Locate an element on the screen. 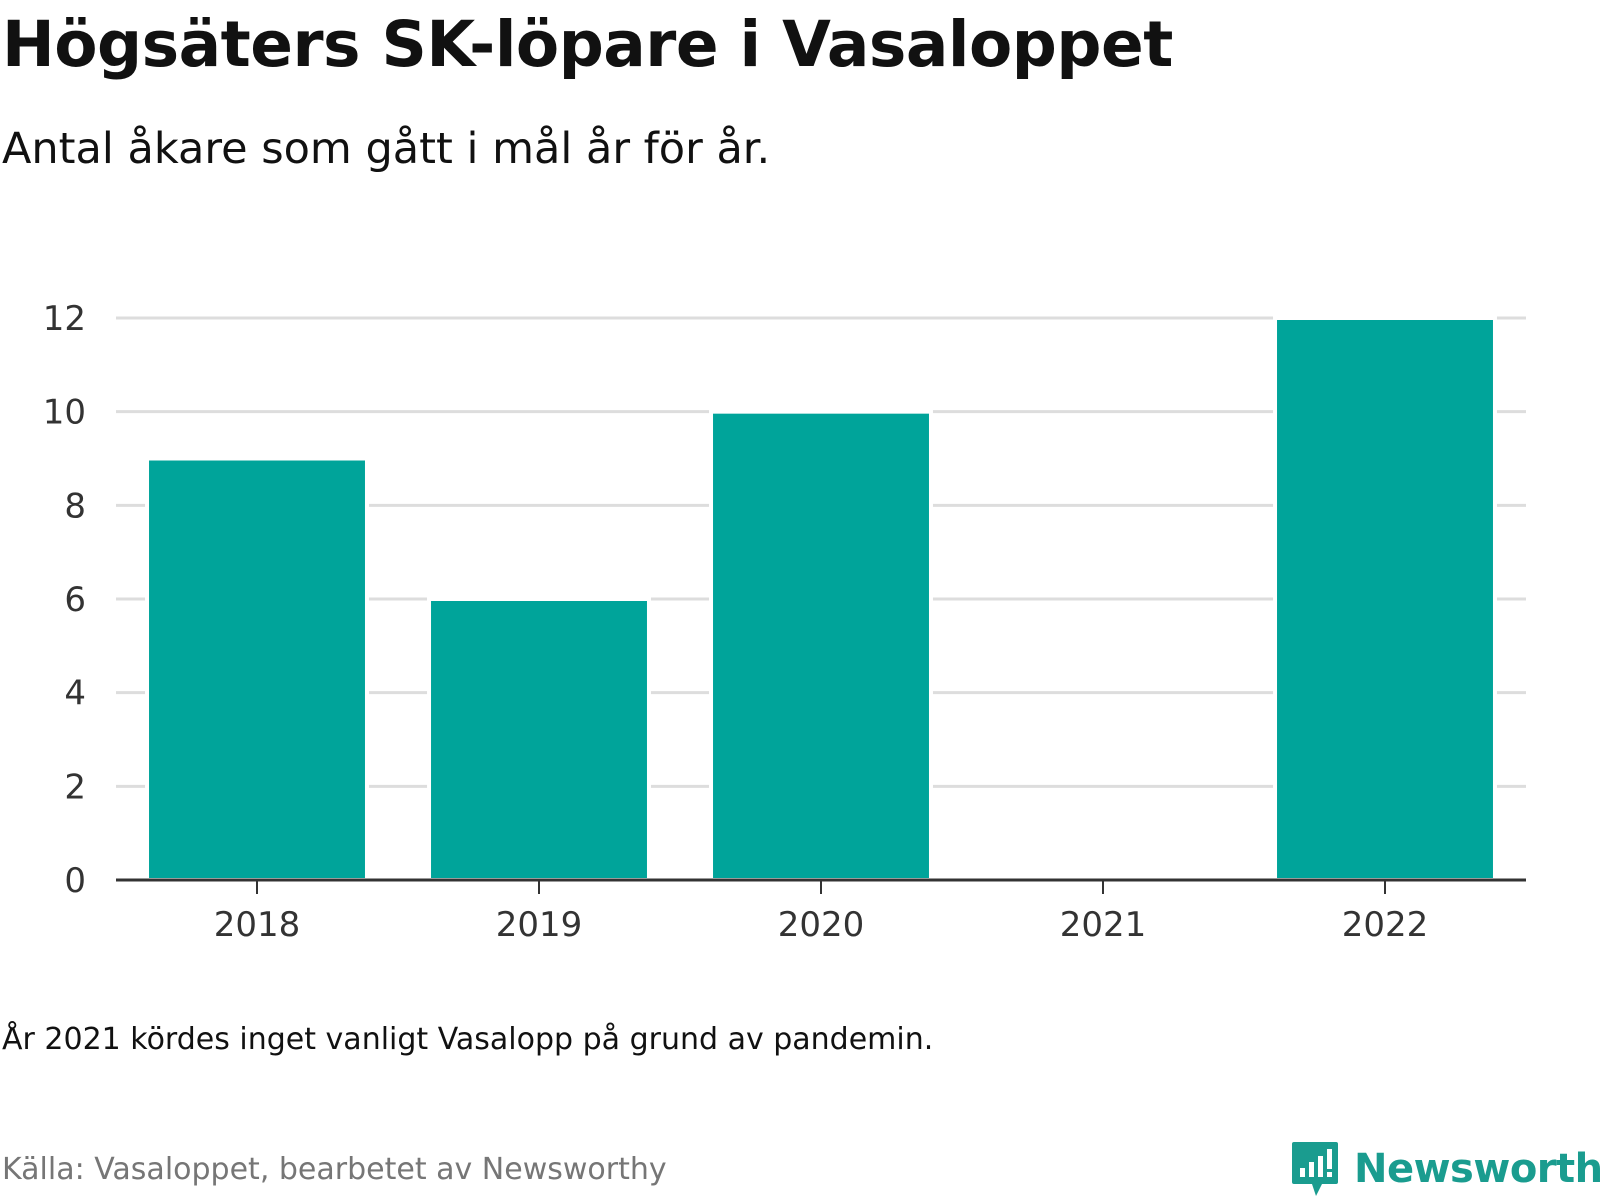  y-tick-label: 12 is located at coordinates (64, 319).